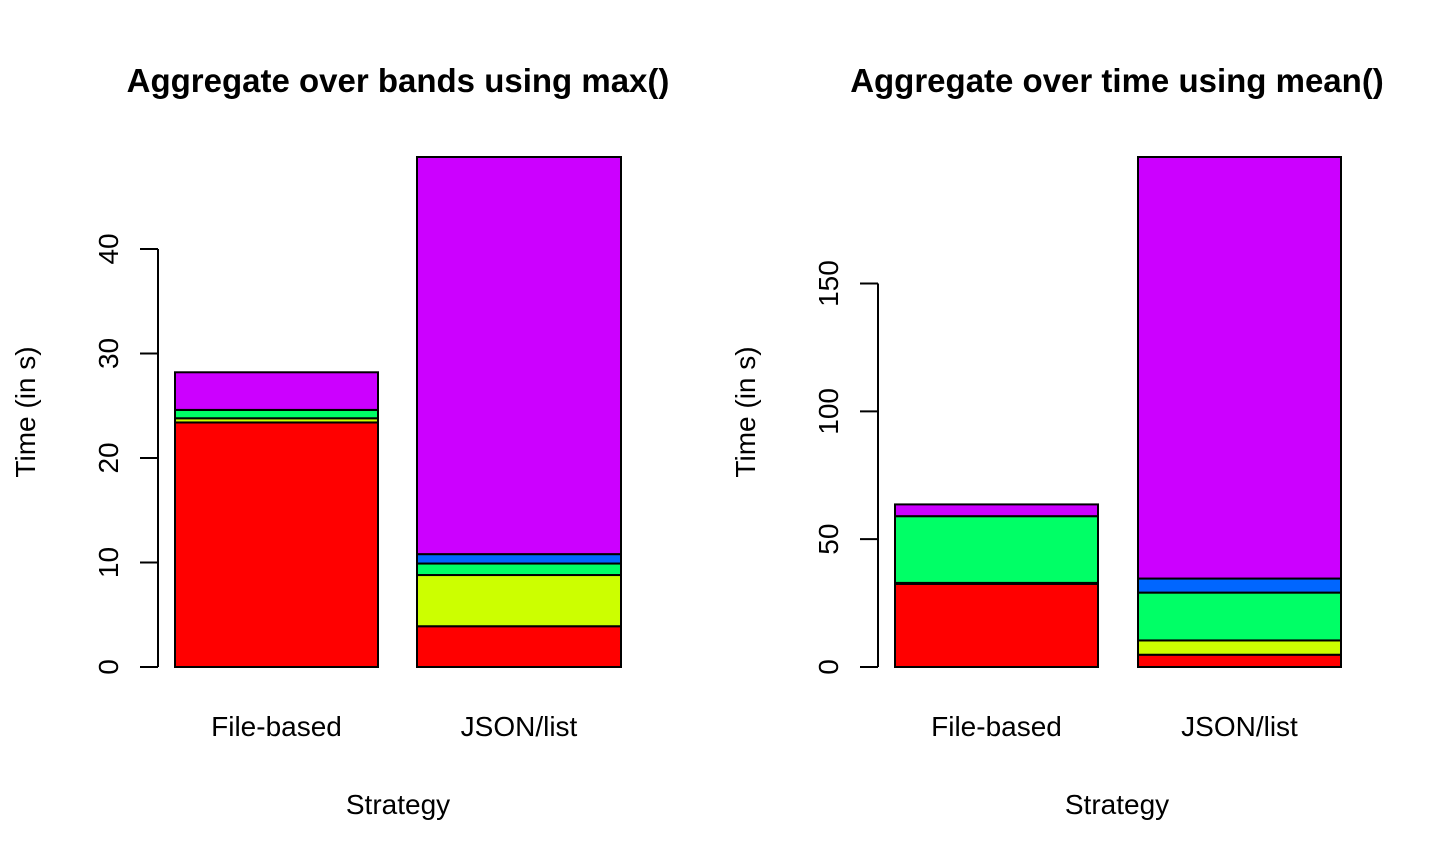 The width and height of the screenshot is (1440, 864). I want to click on y-axis: 0 50 100 150, so click(846, 467).